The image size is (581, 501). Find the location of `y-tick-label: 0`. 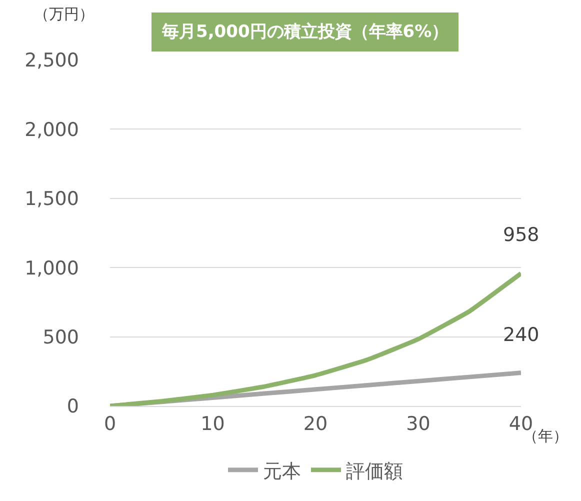

y-tick-label: 0 is located at coordinates (72, 407).